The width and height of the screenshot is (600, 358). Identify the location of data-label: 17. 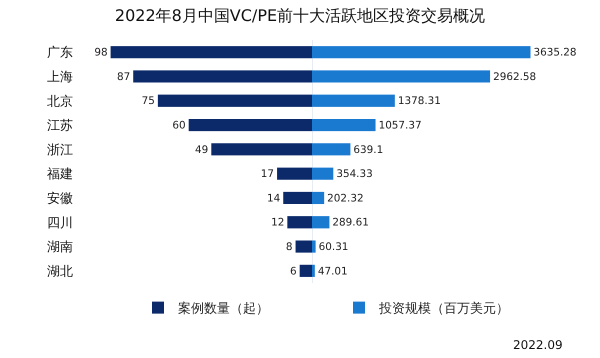
(267, 174).